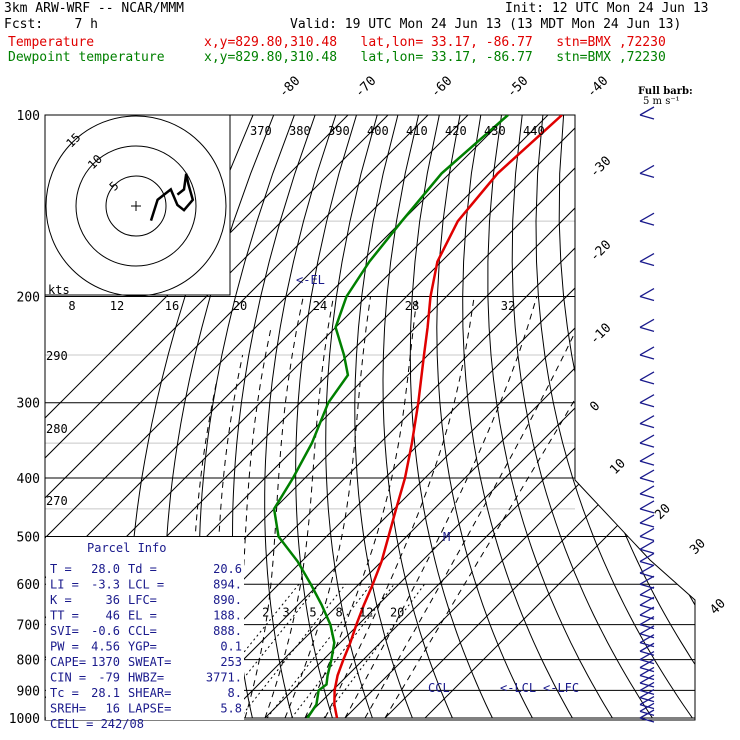  Describe the element at coordinates (117, 306) in the screenshot. I see `speed-label: 12` at that location.